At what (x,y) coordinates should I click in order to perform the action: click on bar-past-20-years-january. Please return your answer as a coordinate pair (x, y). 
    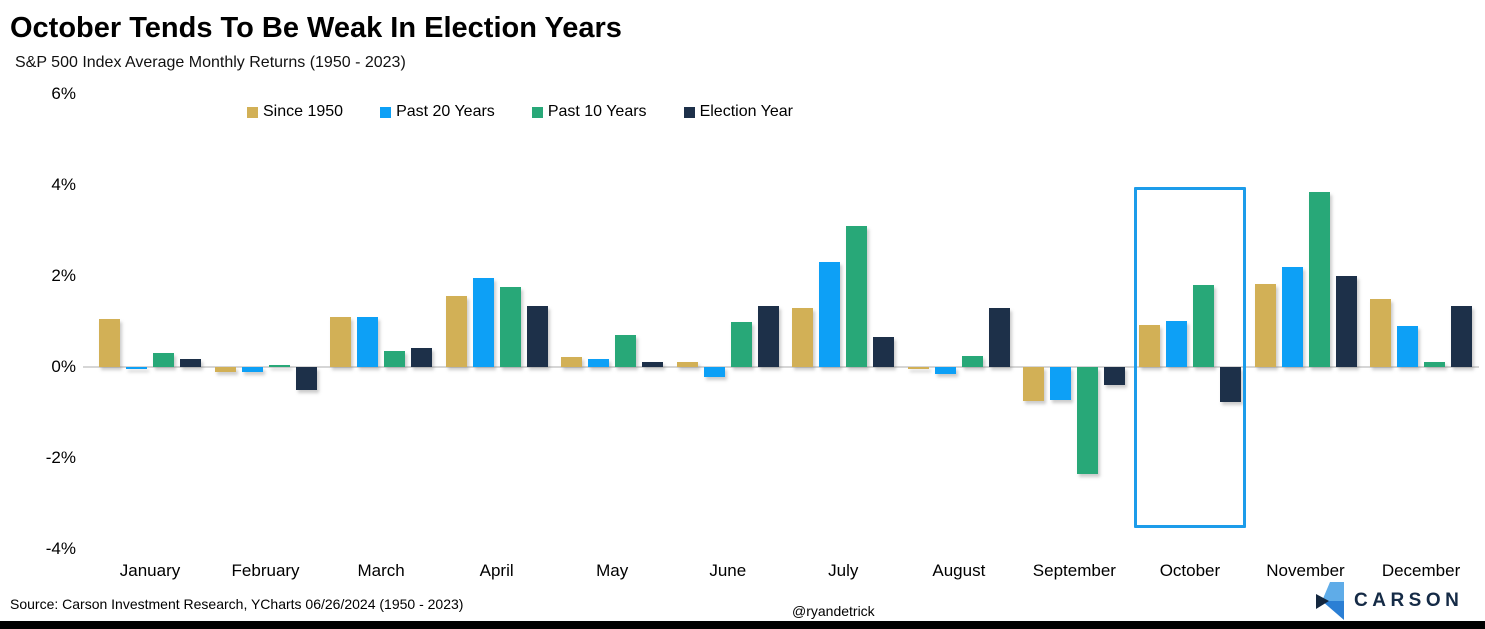
    Looking at the image, I should click on (136, 368).